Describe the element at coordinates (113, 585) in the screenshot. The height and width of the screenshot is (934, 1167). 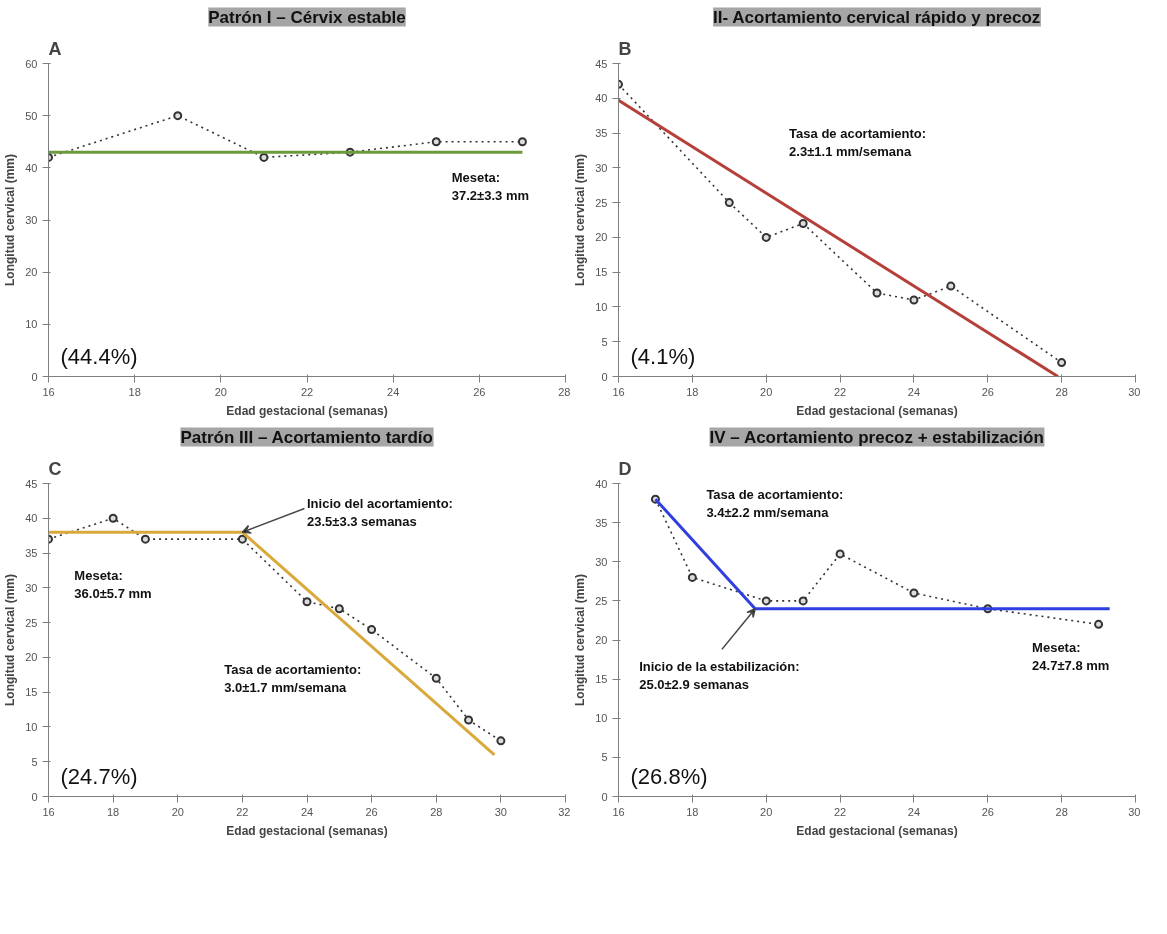
I see `annotation: Meseta: 36.0±5.7 mm` at that location.